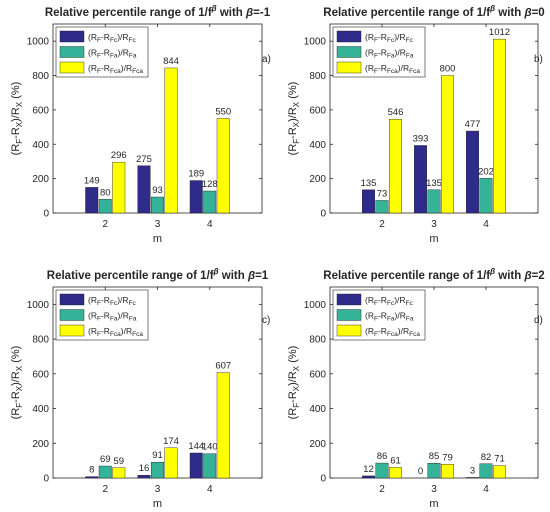 Image resolution: width=550 pixels, height=512 pixels. Describe the element at coordinates (266, 320) in the screenshot. I see `panel-tag: c)` at that location.